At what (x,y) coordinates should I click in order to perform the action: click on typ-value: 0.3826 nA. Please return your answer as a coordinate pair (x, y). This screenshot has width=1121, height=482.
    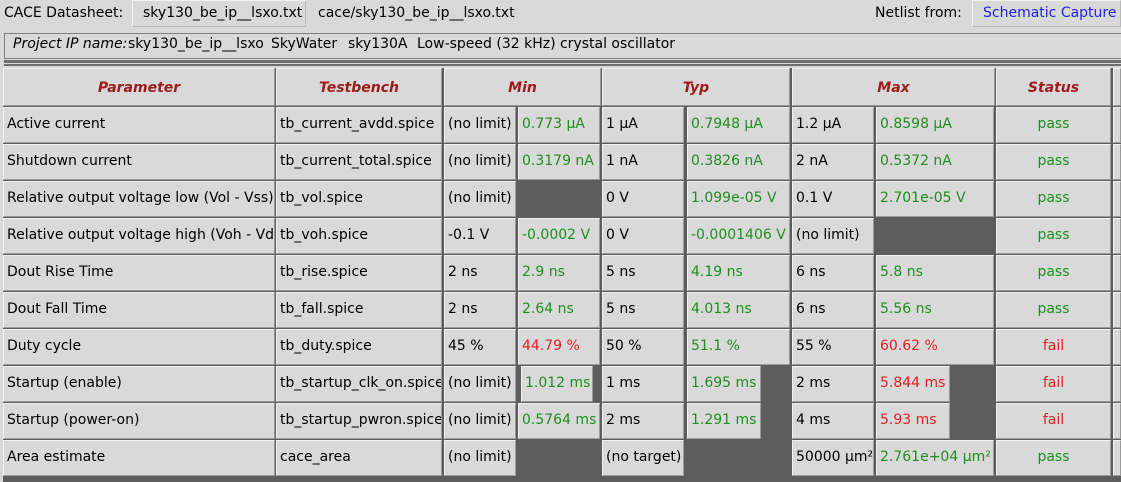
    Looking at the image, I should click on (738, 162).